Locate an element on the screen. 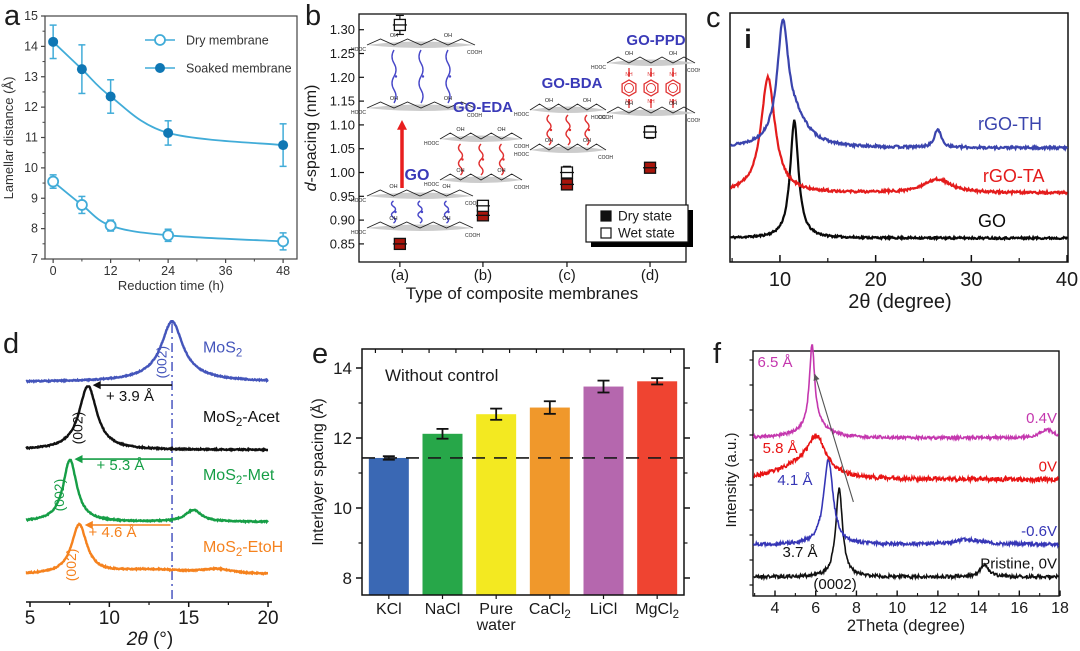 This screenshot has height=651, width=1080. panel-letter-c: c is located at coordinates (713, 18).